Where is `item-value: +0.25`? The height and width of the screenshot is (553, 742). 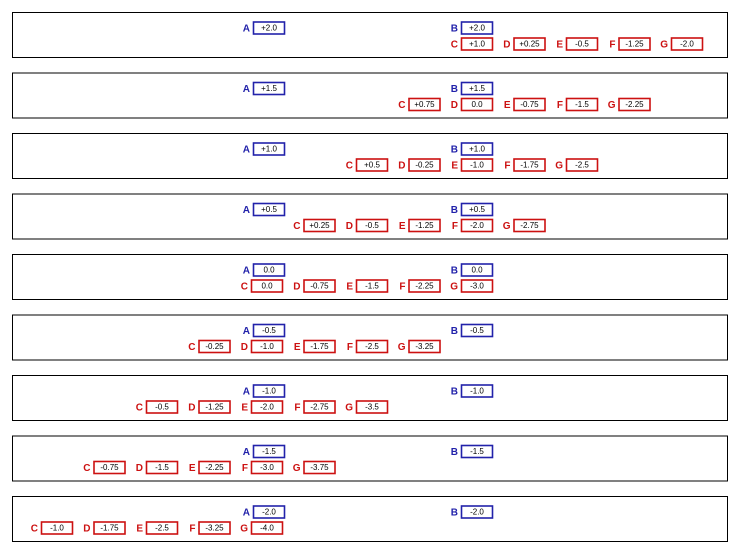
item-value: +0.25 is located at coordinates (529, 44).